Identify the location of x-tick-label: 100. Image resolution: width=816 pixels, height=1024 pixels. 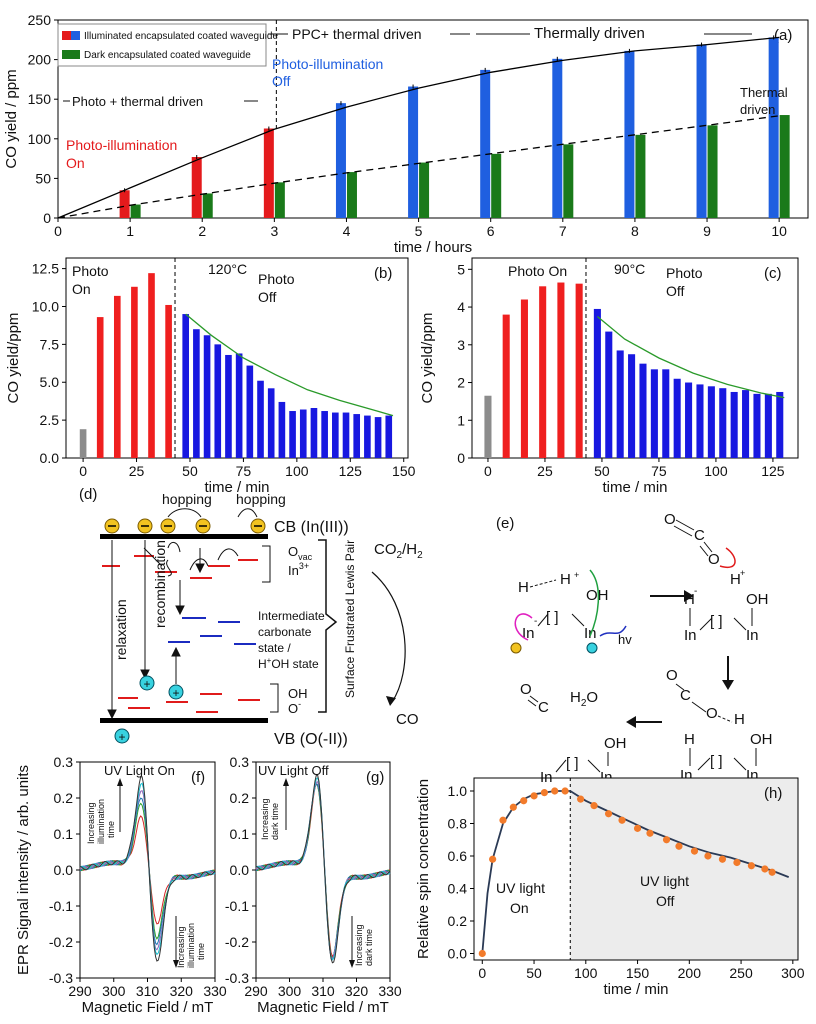
(297, 471).